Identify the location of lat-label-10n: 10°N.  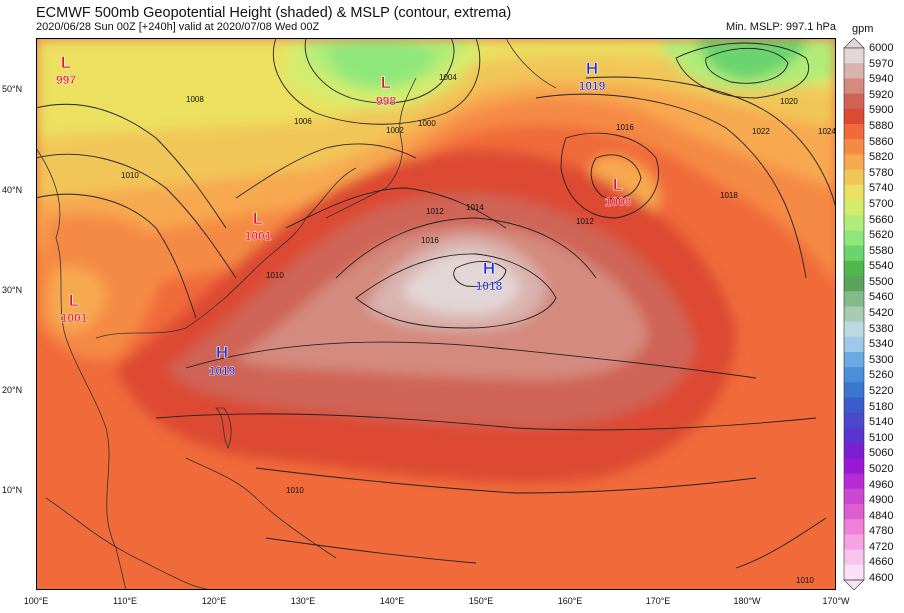
(12, 490).